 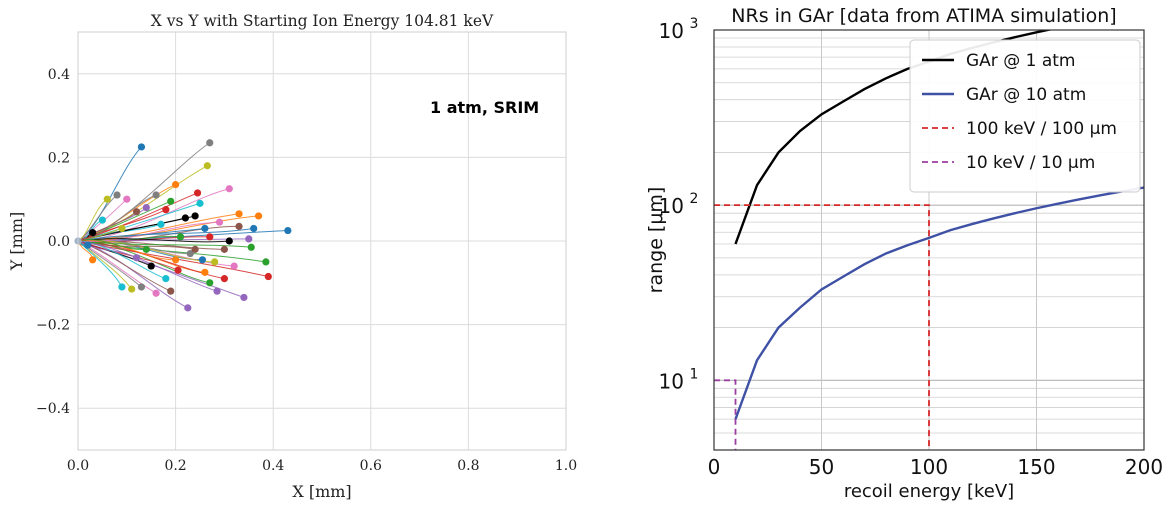 I want to click on right-chart-title: NRs in GAr [data from ATIMA simulation], so click(x=923, y=16).